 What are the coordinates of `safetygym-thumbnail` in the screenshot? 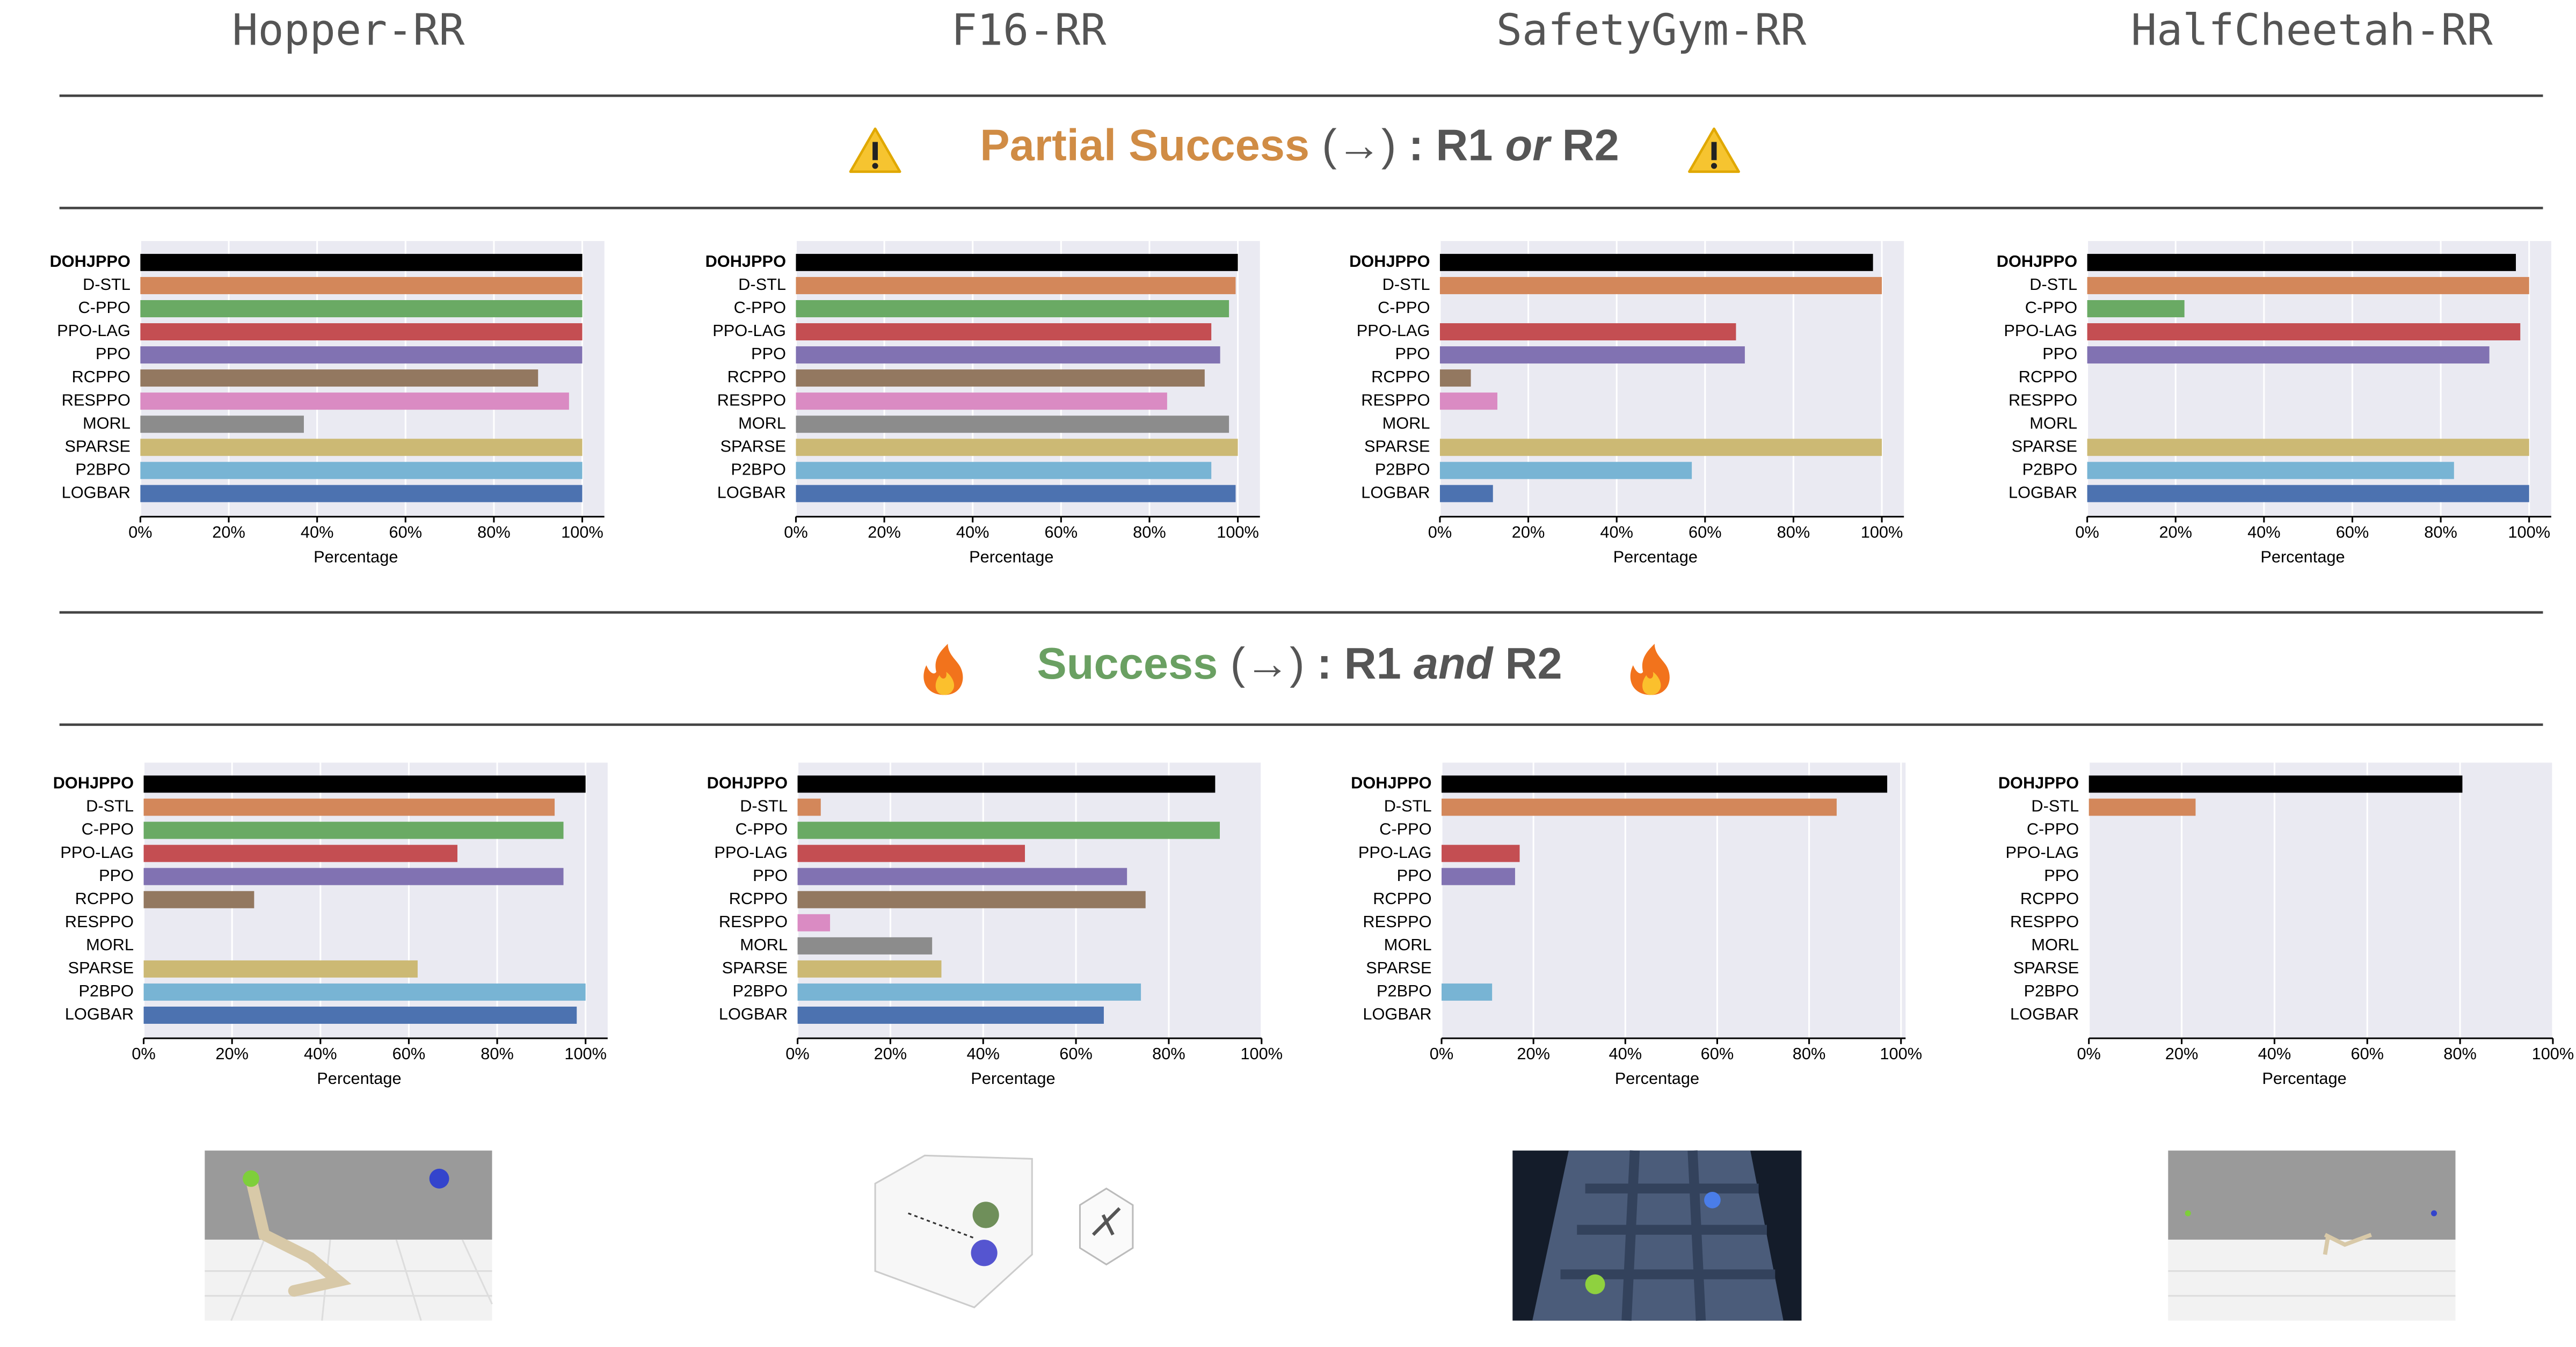 It's located at (1657, 1235).